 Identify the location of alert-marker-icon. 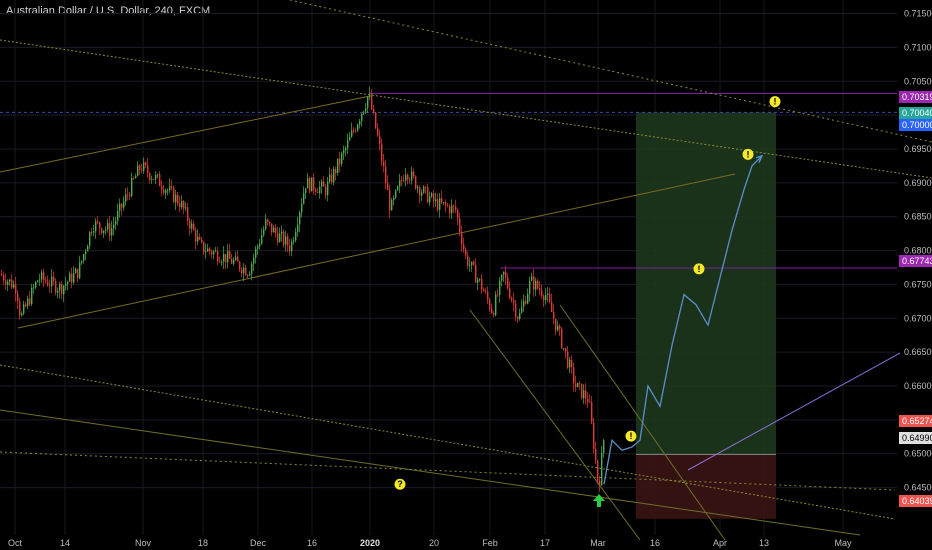
(748, 154).